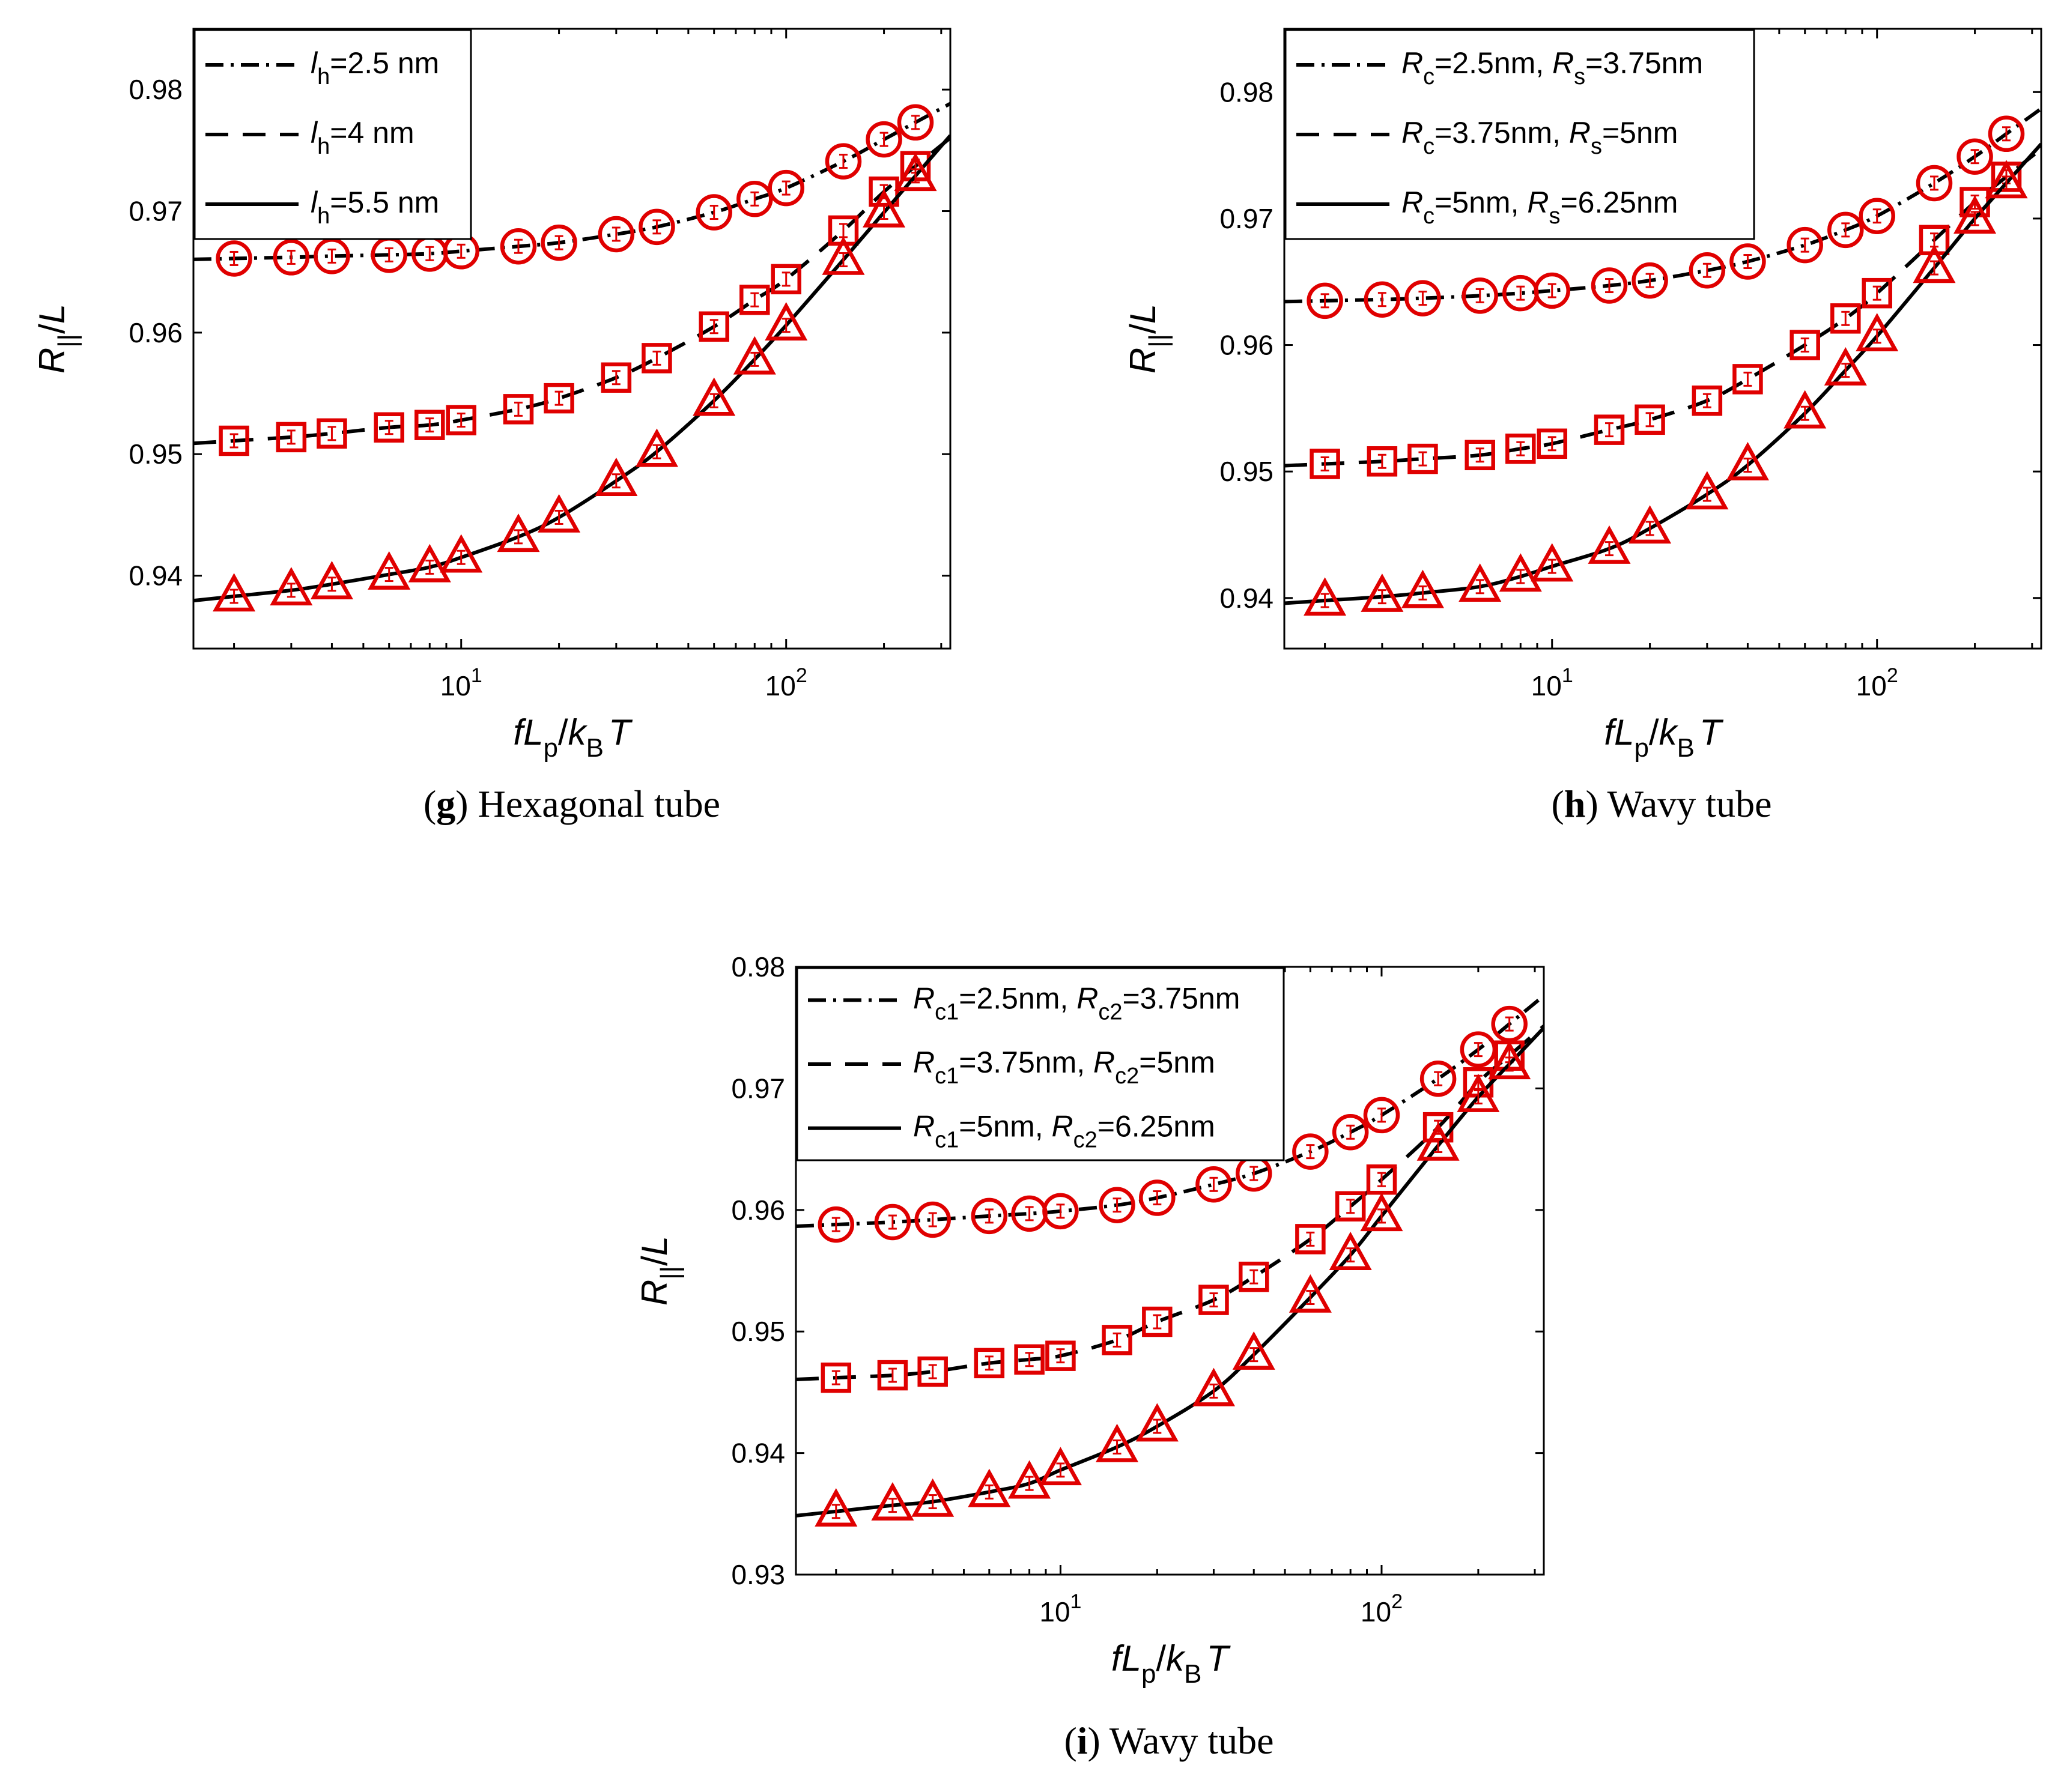 The width and height of the screenshot is (2049, 1792). I want to click on legend-label: Rc1=3.75nm, Rc2=5nm, so click(1064, 1067).